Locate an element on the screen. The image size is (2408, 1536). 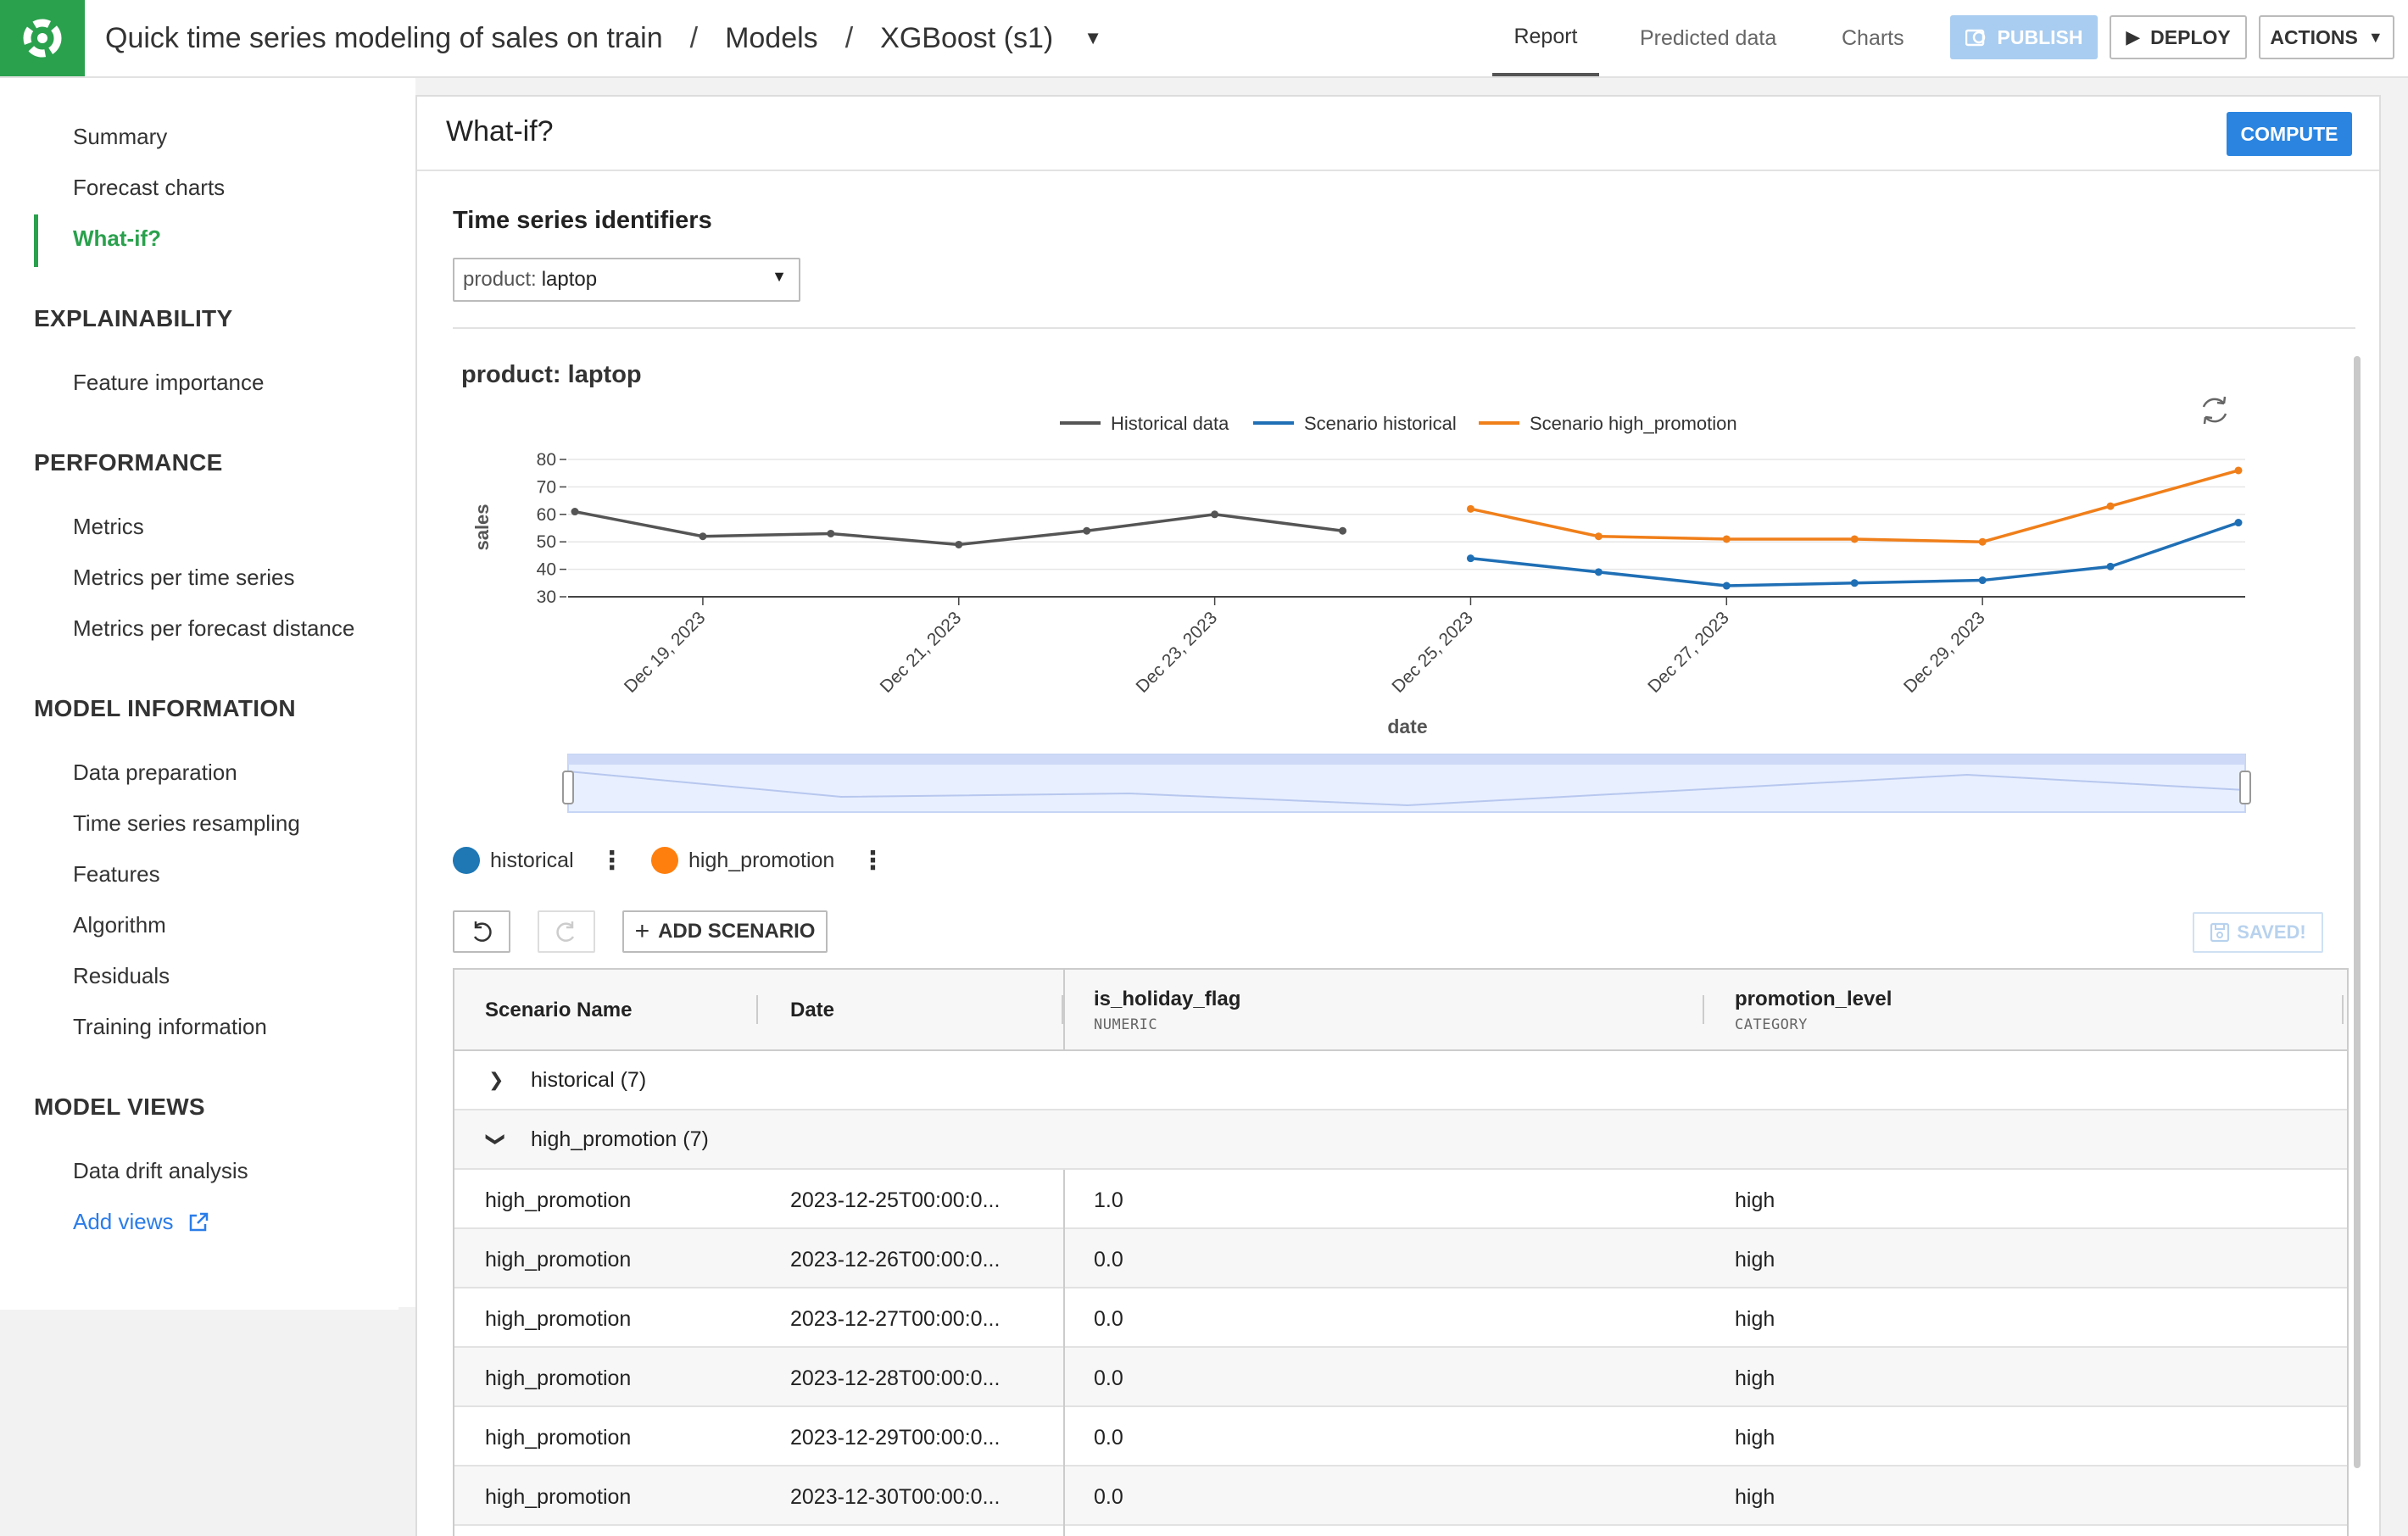
group-row-historical: ❯ historical (7) is located at coordinates (1400, 1080).